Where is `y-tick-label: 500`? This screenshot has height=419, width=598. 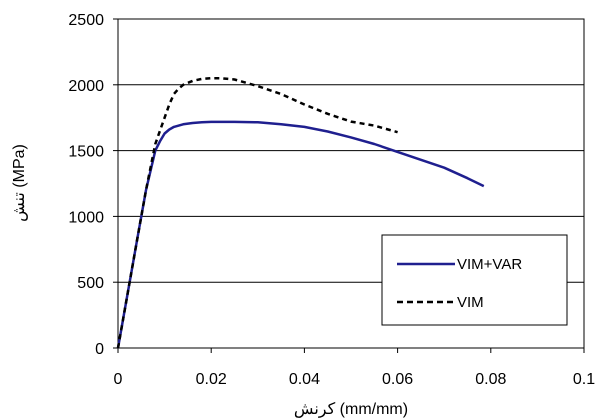
y-tick-label: 500 is located at coordinates (90, 283).